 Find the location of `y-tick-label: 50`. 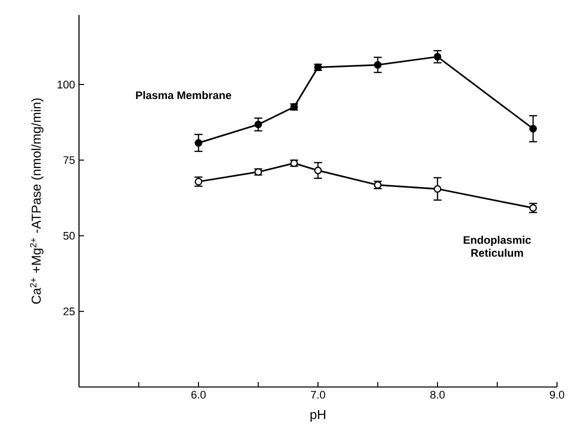

y-tick-label: 50 is located at coordinates (69, 236).